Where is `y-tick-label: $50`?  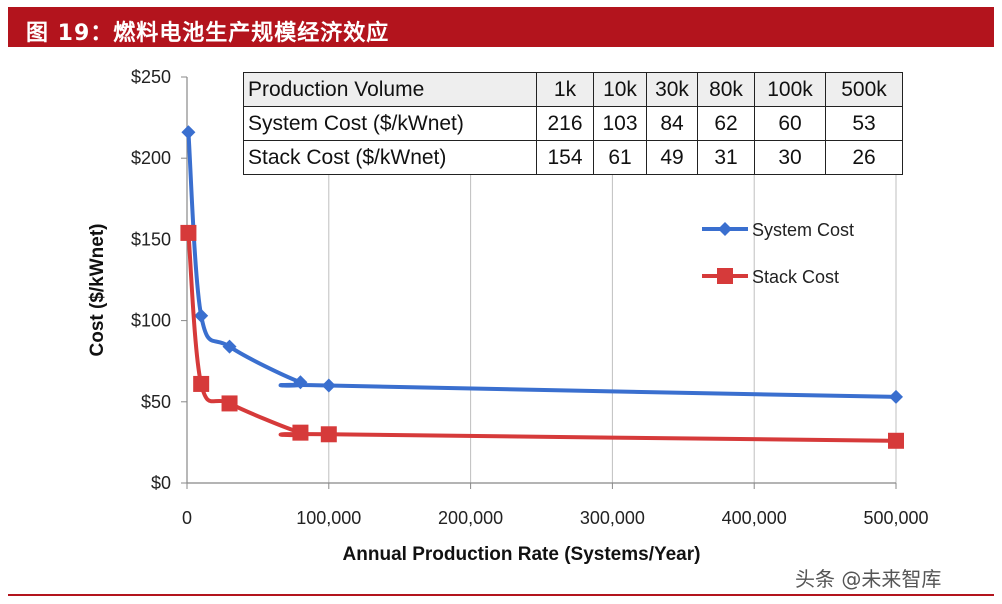 y-tick-label: $50 is located at coordinates (156, 402).